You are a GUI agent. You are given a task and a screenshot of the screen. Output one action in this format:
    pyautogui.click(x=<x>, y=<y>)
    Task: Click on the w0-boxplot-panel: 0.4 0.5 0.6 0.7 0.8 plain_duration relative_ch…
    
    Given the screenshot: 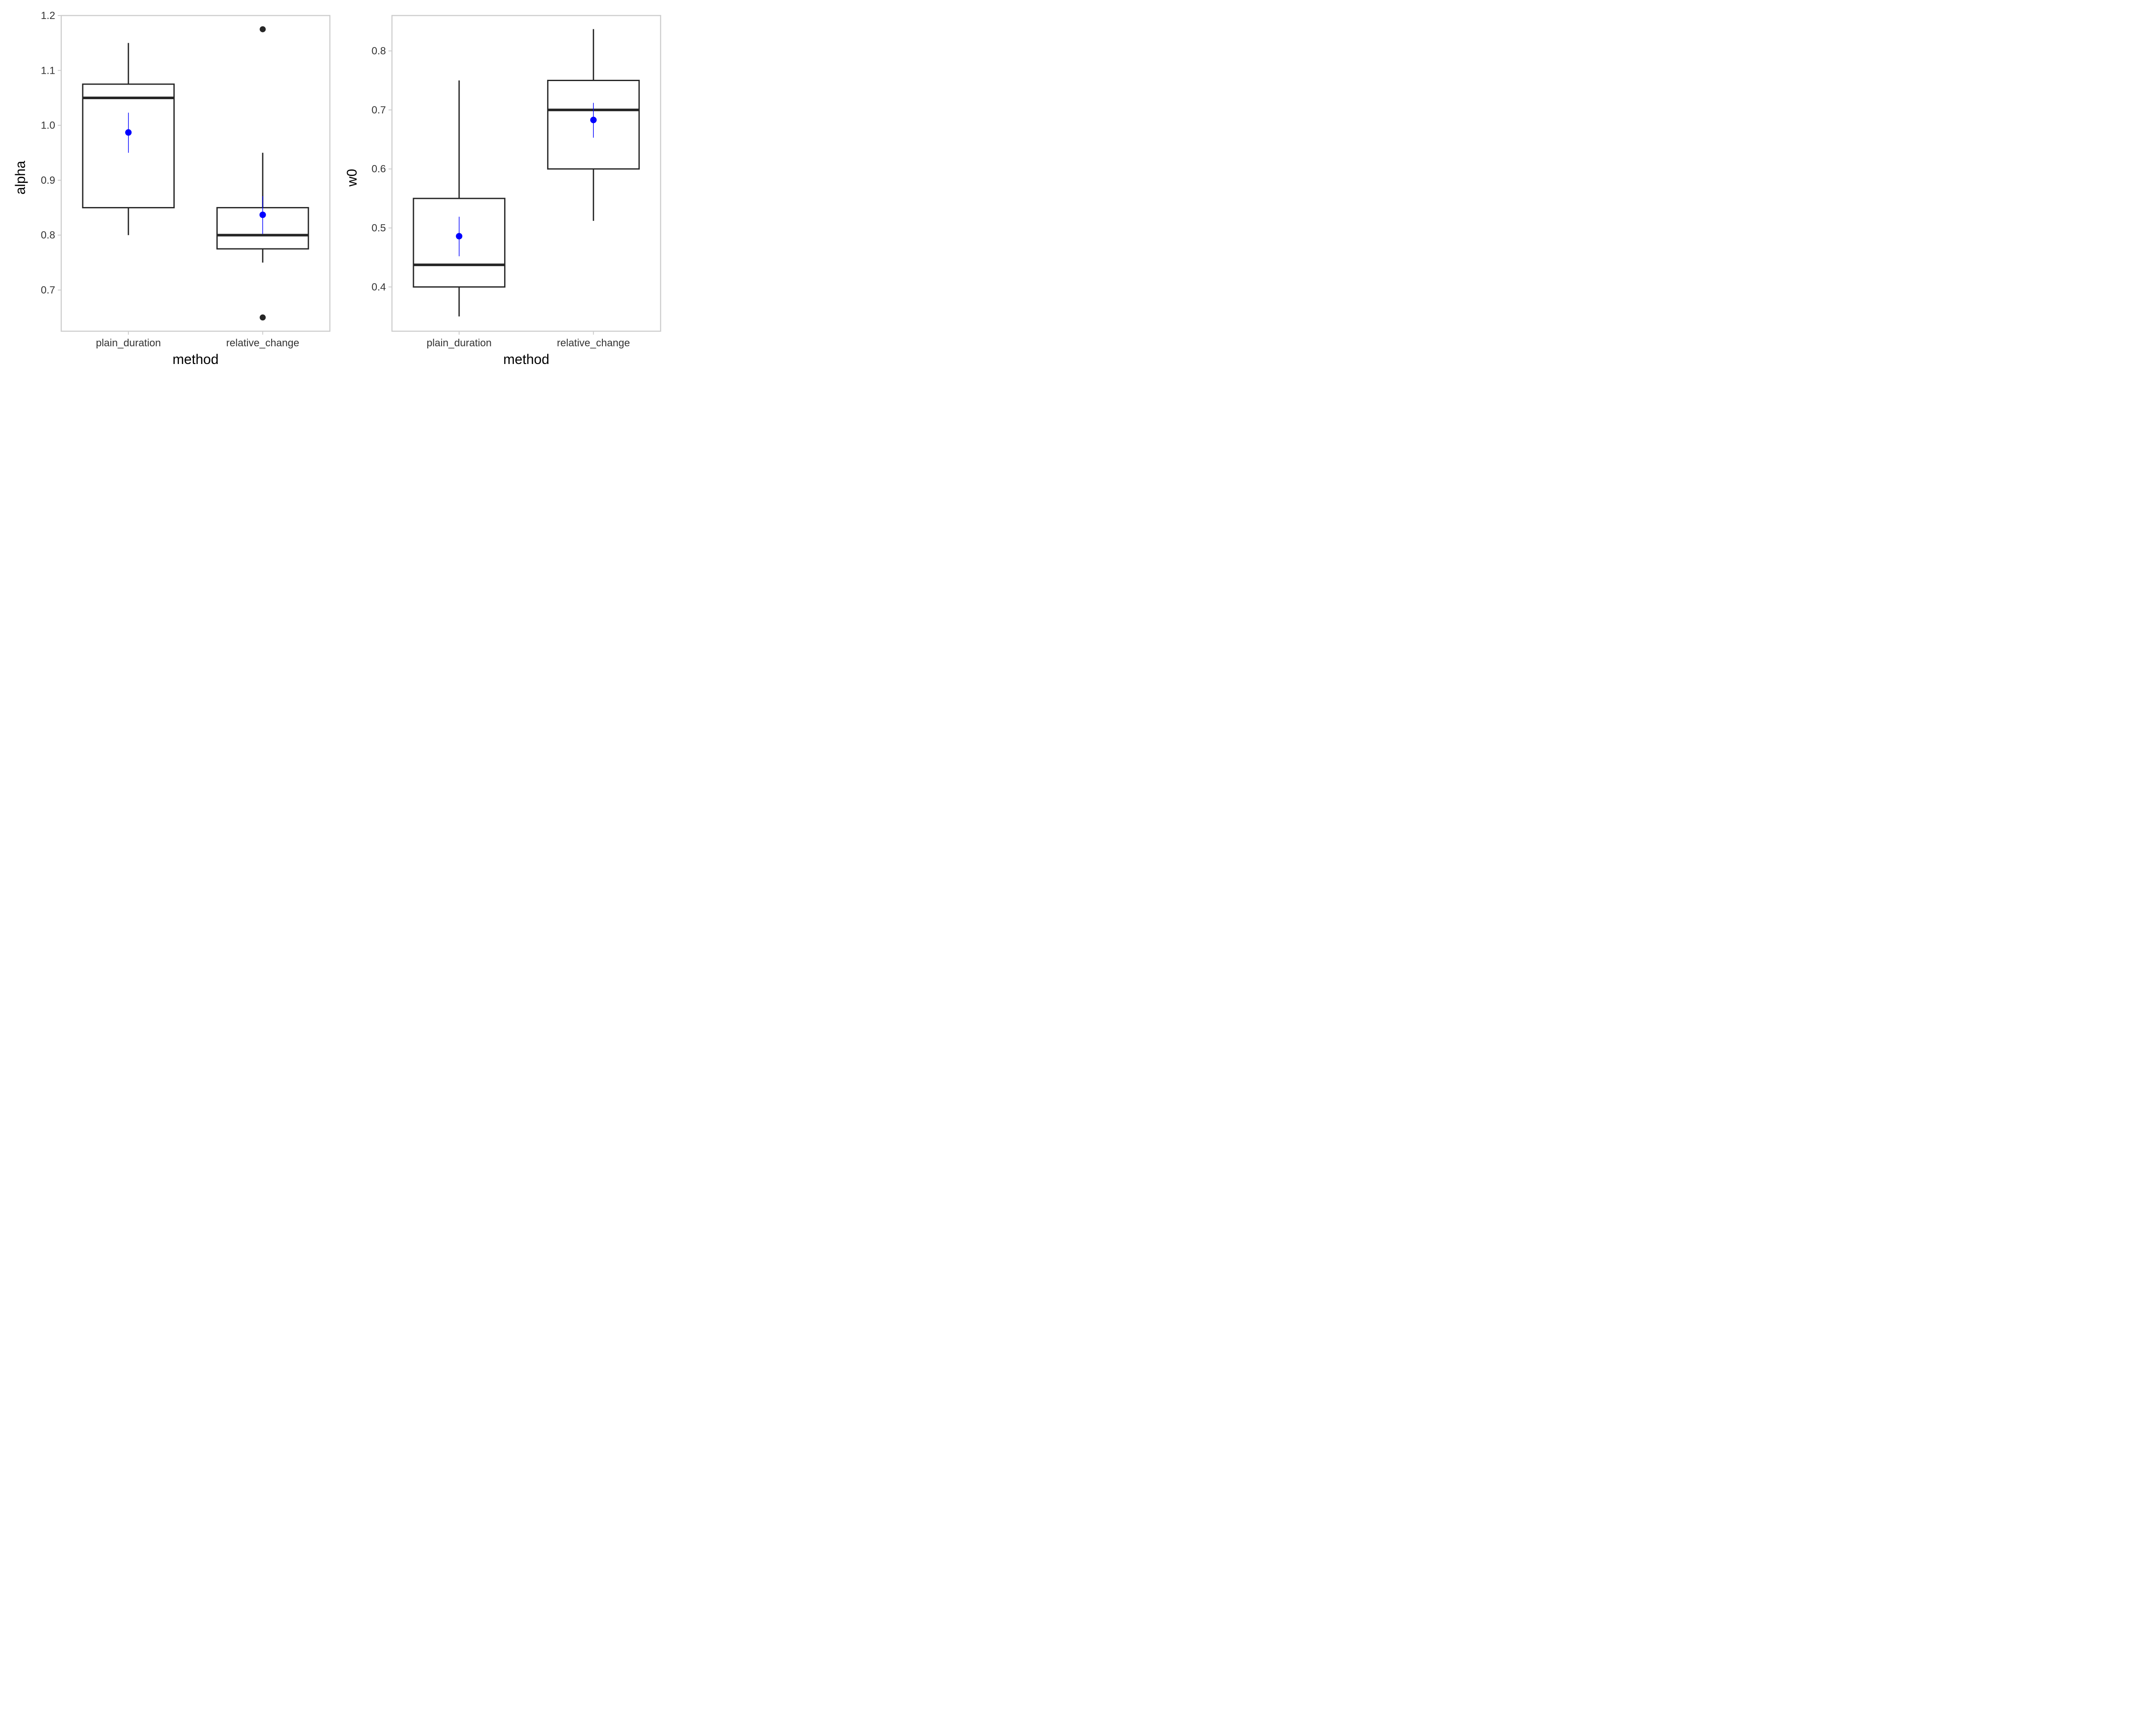 What is the action you would take?
    pyautogui.click(x=502, y=191)
    